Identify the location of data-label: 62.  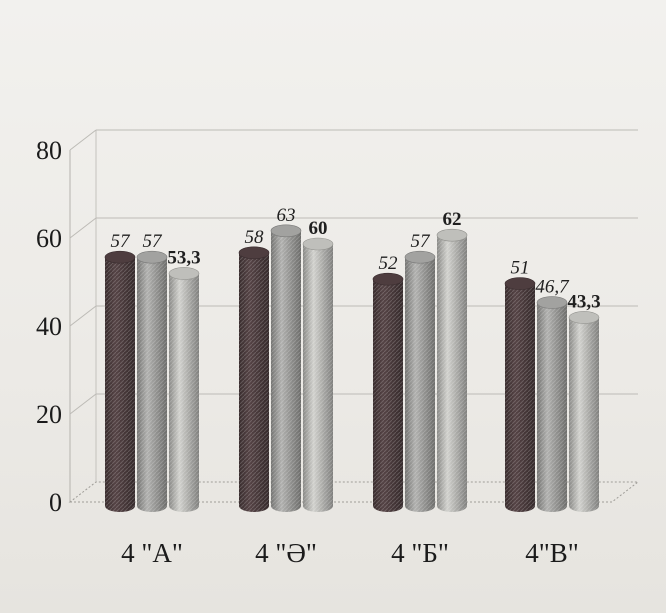
(452, 219).